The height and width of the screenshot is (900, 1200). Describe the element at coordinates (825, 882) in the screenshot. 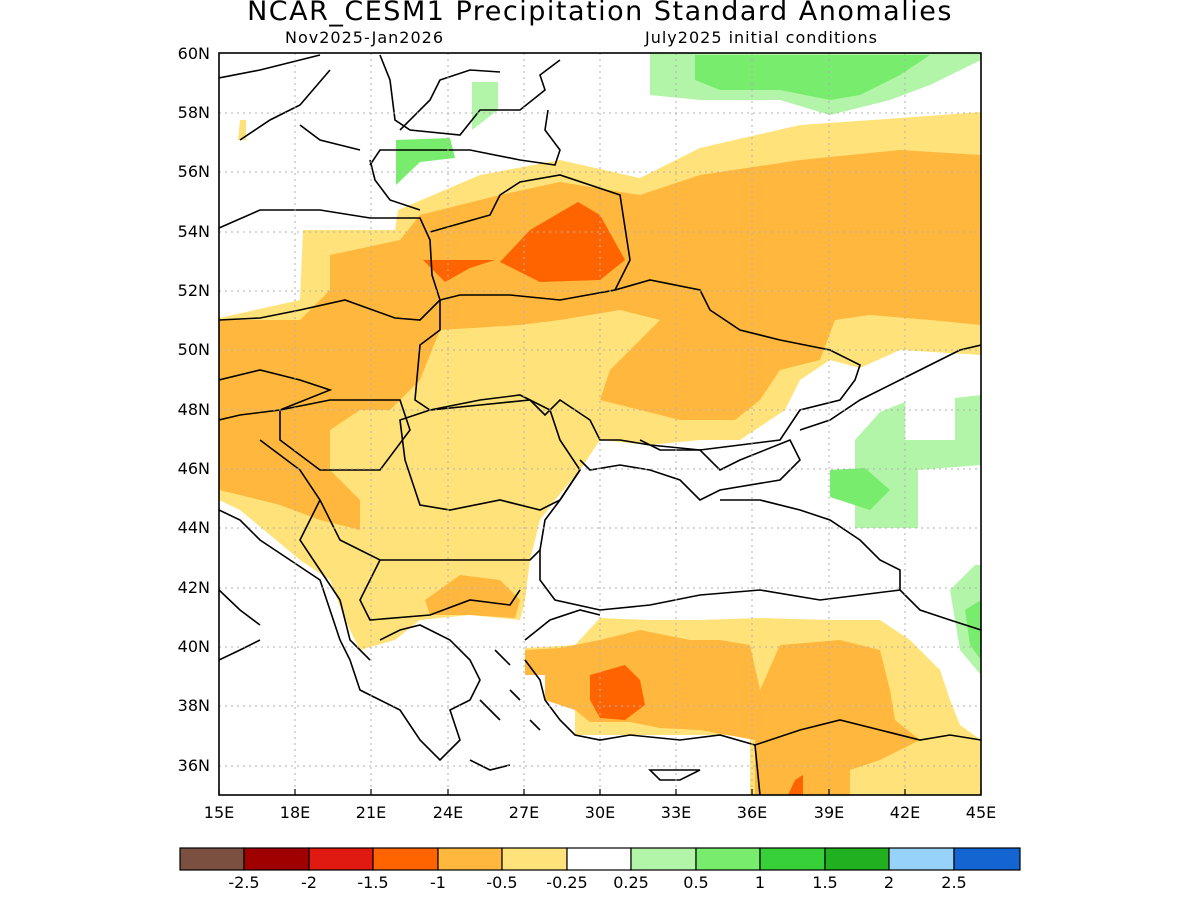

I see `colorbar-label: 1.5` at that location.